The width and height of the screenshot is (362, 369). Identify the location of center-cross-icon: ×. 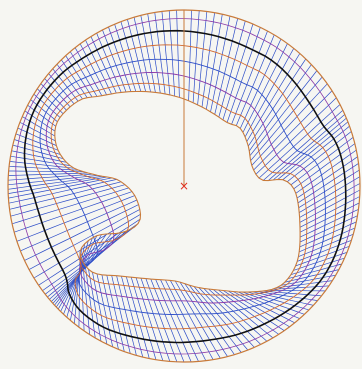
(184, 186).